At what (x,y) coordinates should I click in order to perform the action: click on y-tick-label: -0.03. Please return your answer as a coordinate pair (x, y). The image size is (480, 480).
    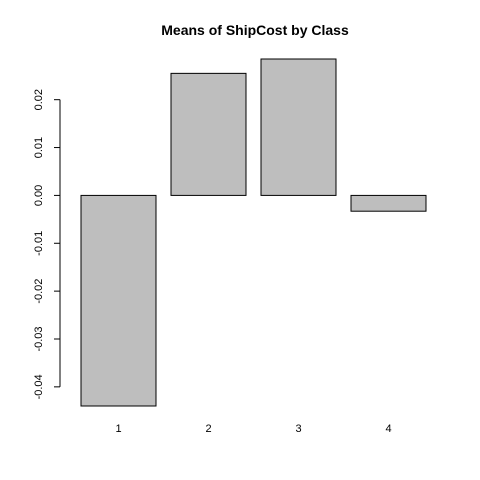
    Looking at the image, I should click on (39, 338).